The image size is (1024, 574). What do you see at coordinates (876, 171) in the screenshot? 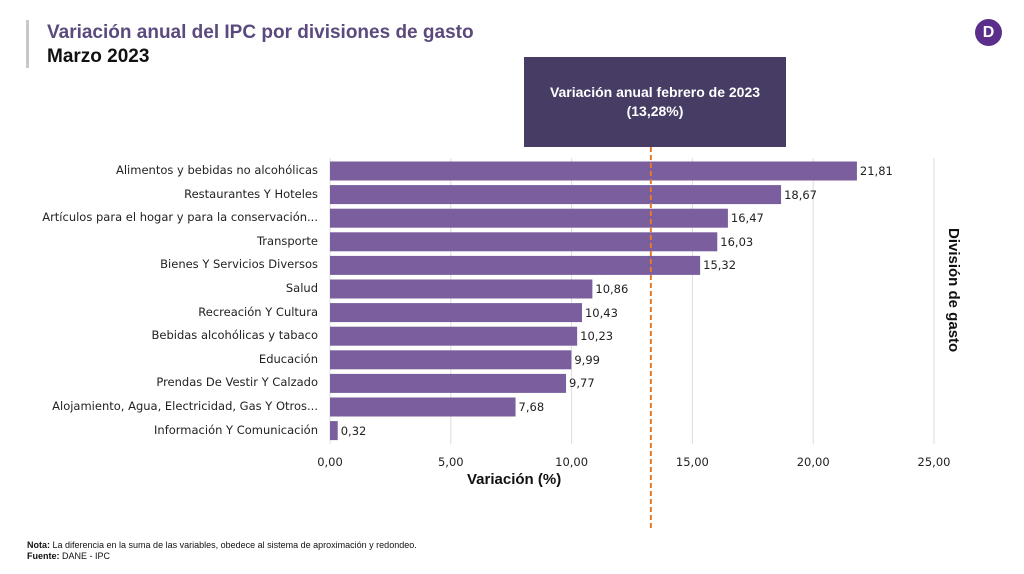
I see `value-label: 21,81` at bounding box center [876, 171].